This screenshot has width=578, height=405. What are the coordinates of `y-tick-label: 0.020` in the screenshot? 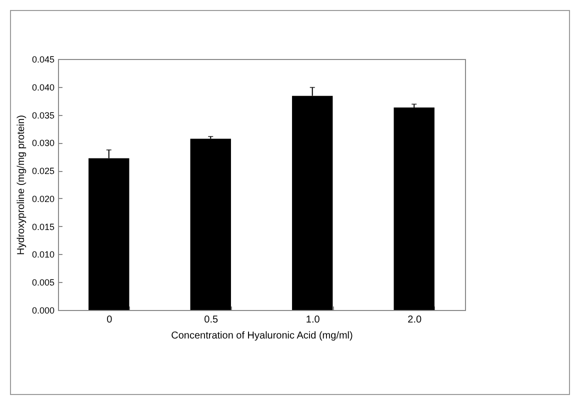 It's located at (43, 199).